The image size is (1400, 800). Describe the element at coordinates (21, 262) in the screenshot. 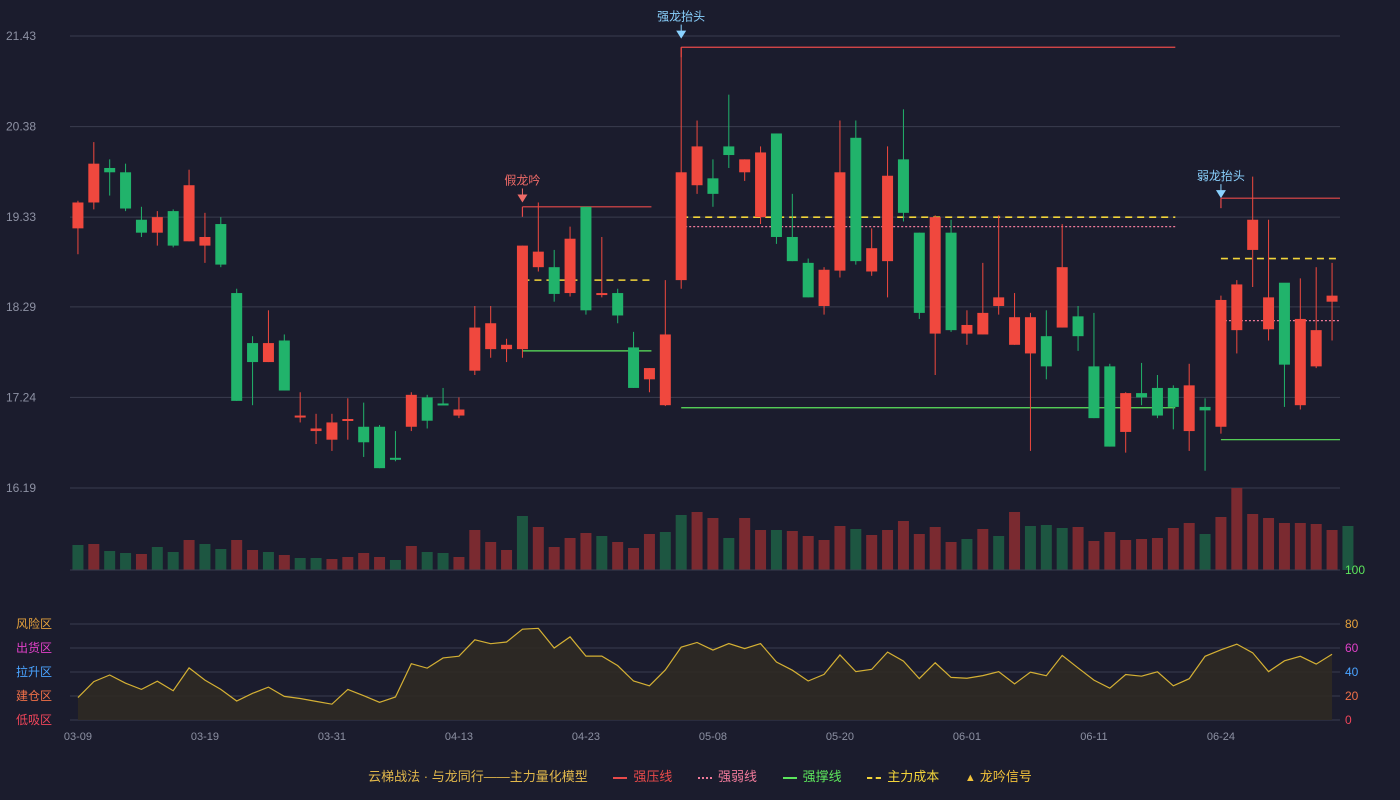

I see `price-axis: 21.43 20.38 19.33 18.29 17.24 16.19` at that location.